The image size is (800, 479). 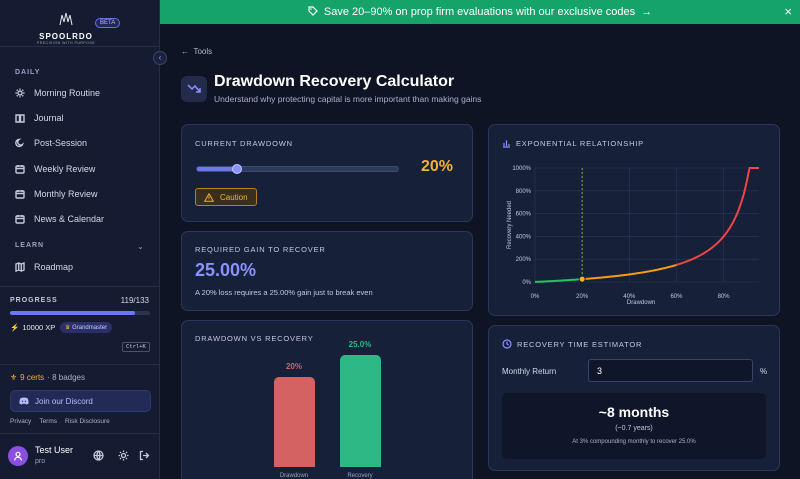 I want to click on card-heading: RECOVERY TIME ESTIMATOR, so click(x=580, y=344).